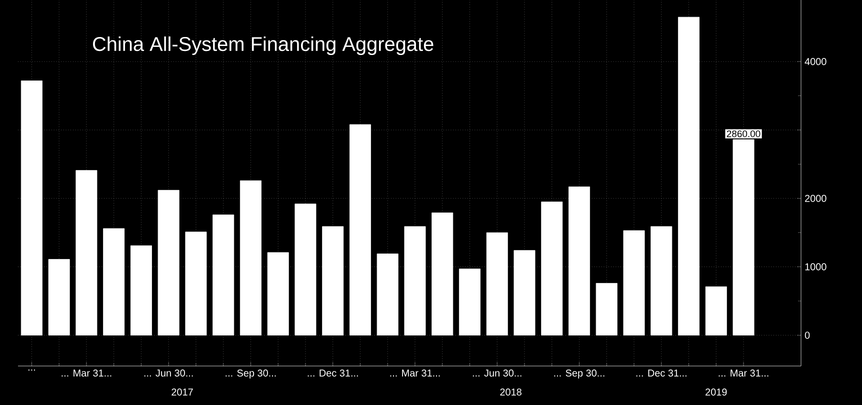 The image size is (862, 405). Describe the element at coordinates (815, 266) in the screenshot. I see `y-tick-label: 1000` at that location.